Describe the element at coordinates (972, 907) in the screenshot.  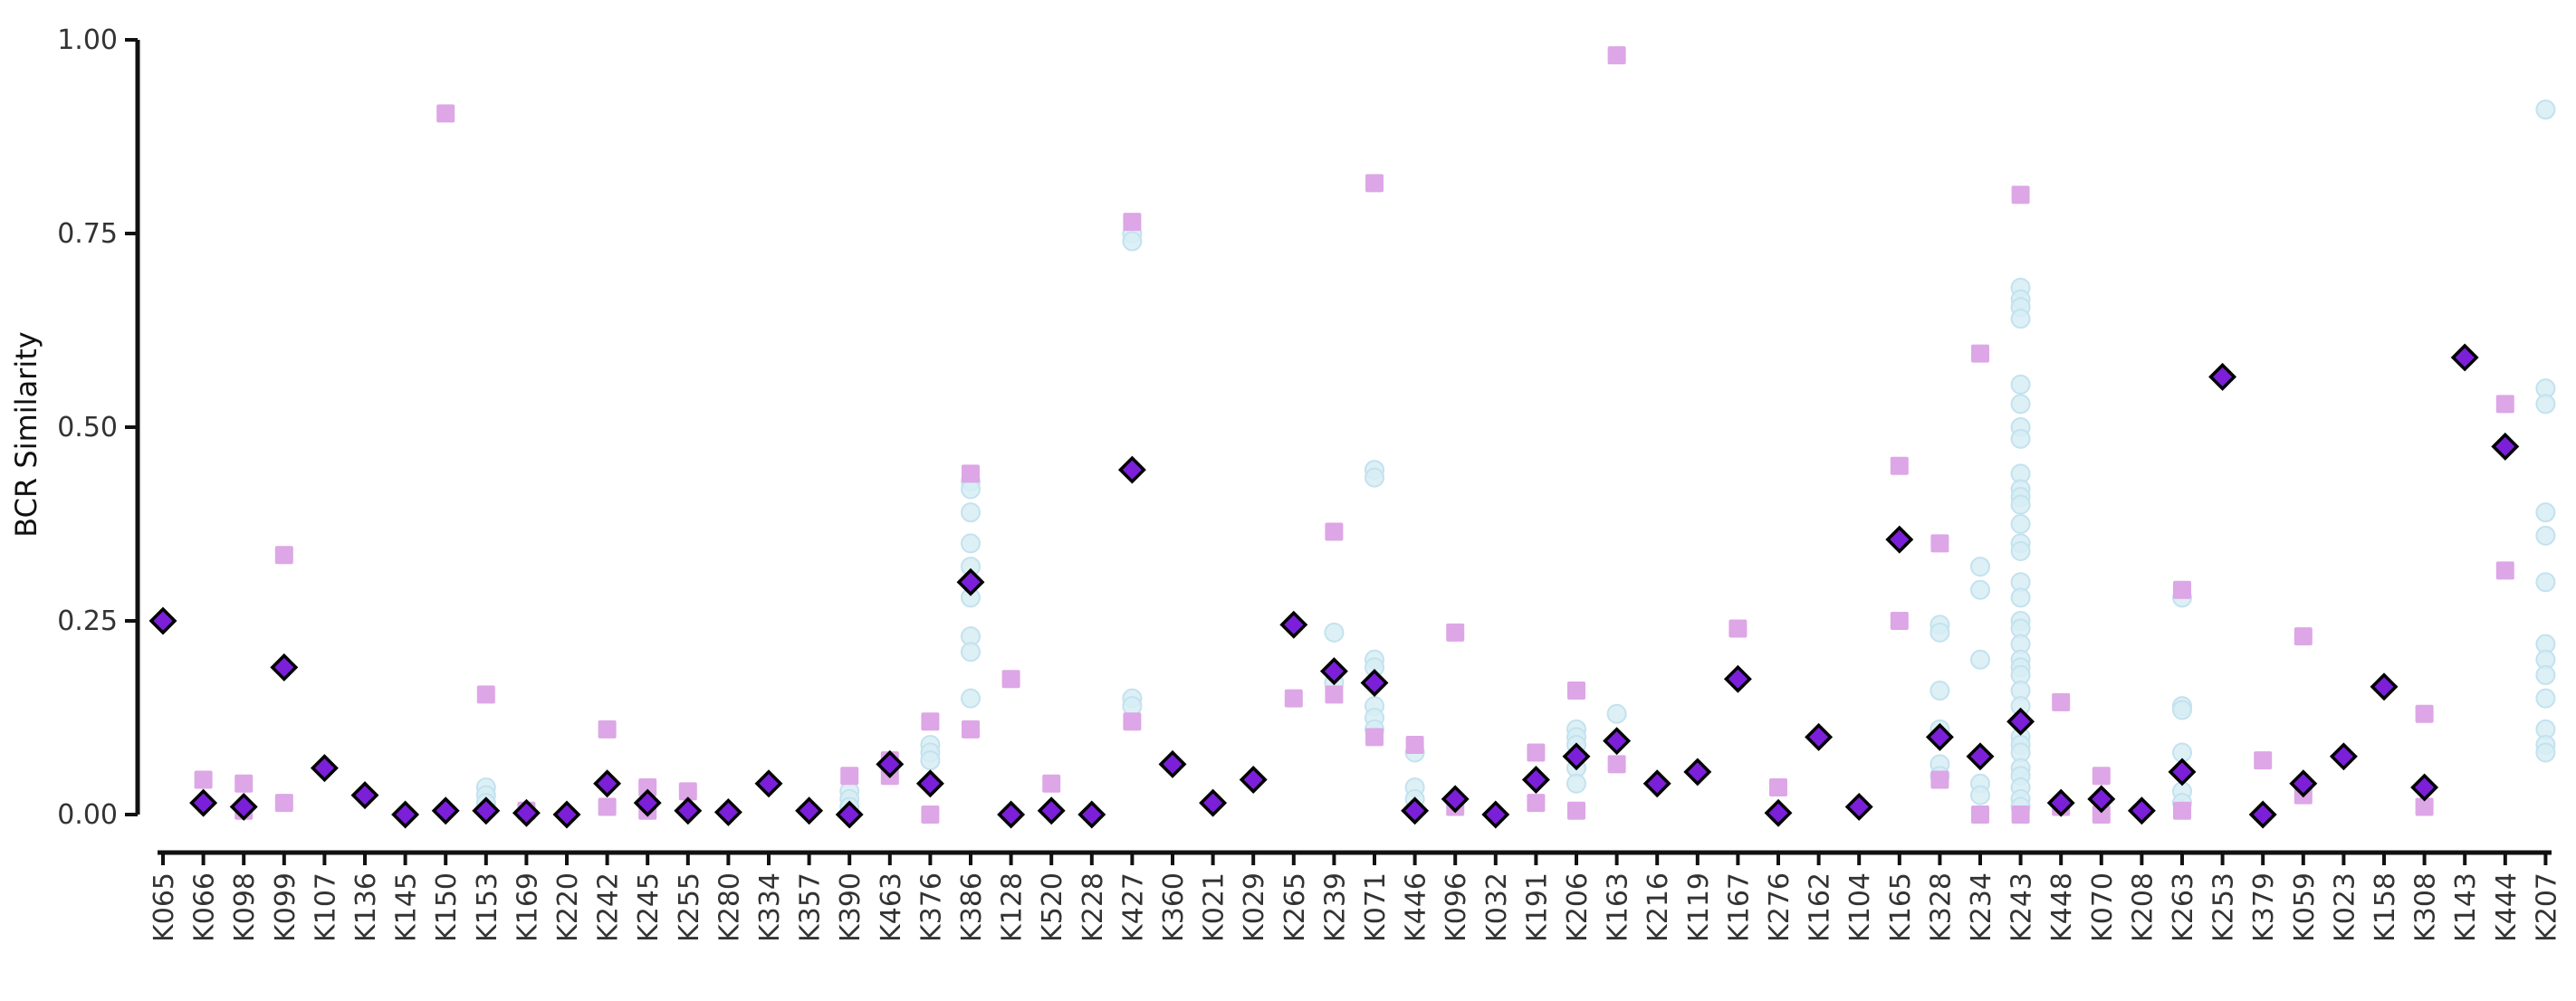
I see `x-tick-label: K386` at that location.